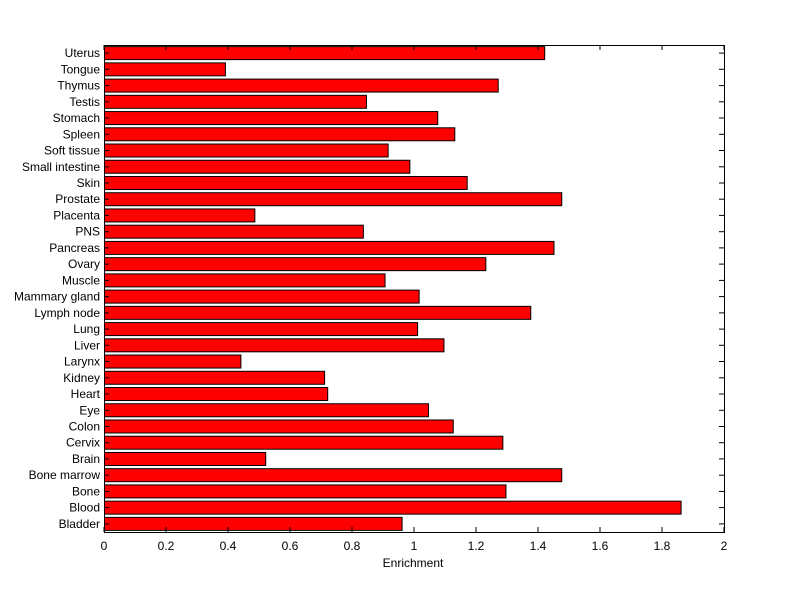 The image size is (800, 599). What do you see at coordinates (88, 183) in the screenshot?
I see `y-tick-label: Skin` at bounding box center [88, 183].